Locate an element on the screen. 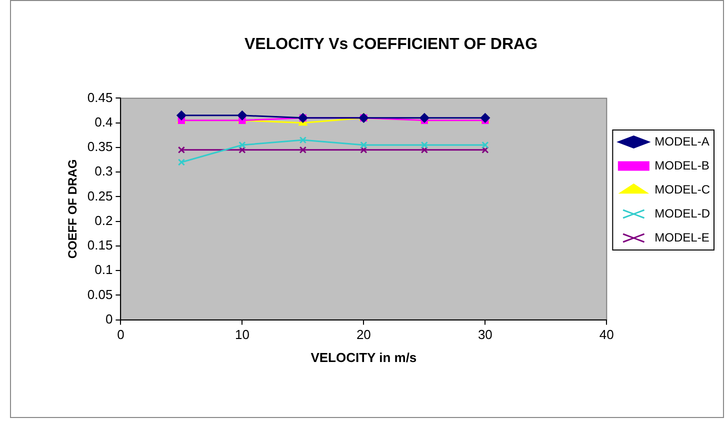 Image resolution: width=728 pixels, height=422 pixels. x-tick-label: 0 is located at coordinates (120, 334).